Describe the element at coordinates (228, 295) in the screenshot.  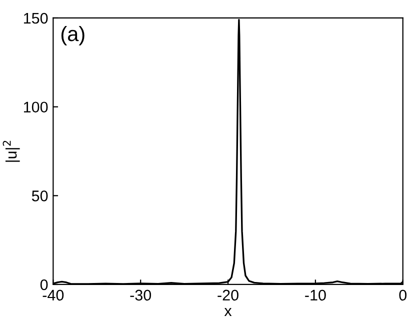
I see `x-tick-label: -20` at that location.